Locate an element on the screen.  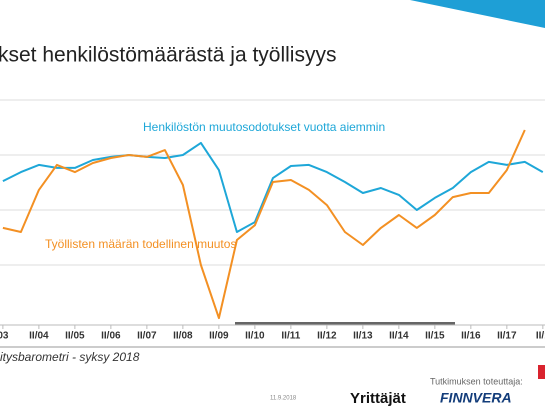
x-tick-label: II/06 is located at coordinates (111, 336).